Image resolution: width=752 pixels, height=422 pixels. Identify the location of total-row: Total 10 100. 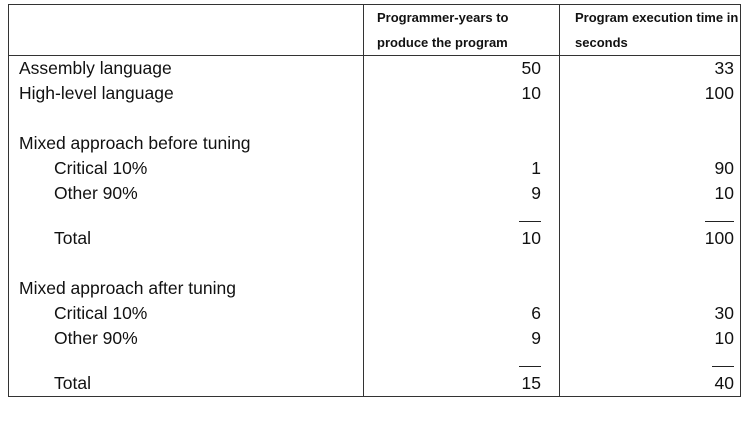
(374, 228).